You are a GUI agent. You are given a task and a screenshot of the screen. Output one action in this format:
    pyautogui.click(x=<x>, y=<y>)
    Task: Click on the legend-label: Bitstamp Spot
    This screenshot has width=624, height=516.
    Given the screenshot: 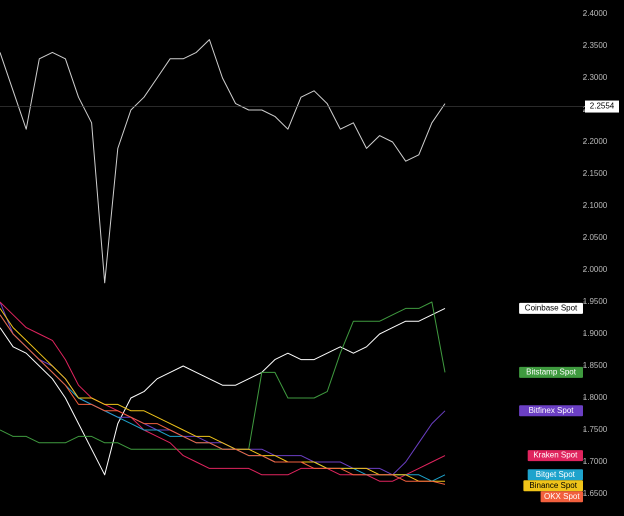 What is the action you would take?
    pyautogui.click(x=551, y=372)
    